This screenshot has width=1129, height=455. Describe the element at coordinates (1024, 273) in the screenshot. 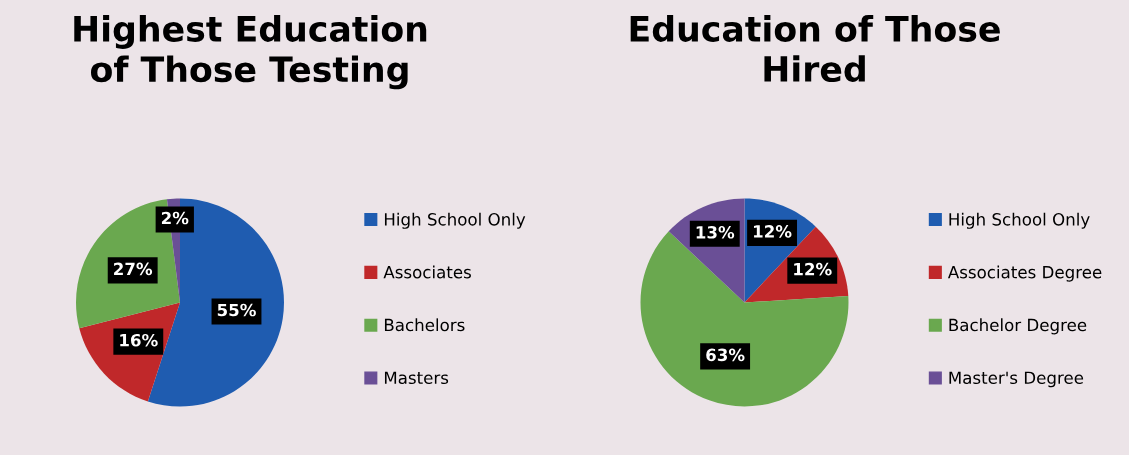

I see `legend-label: Associates Degree` at that location.